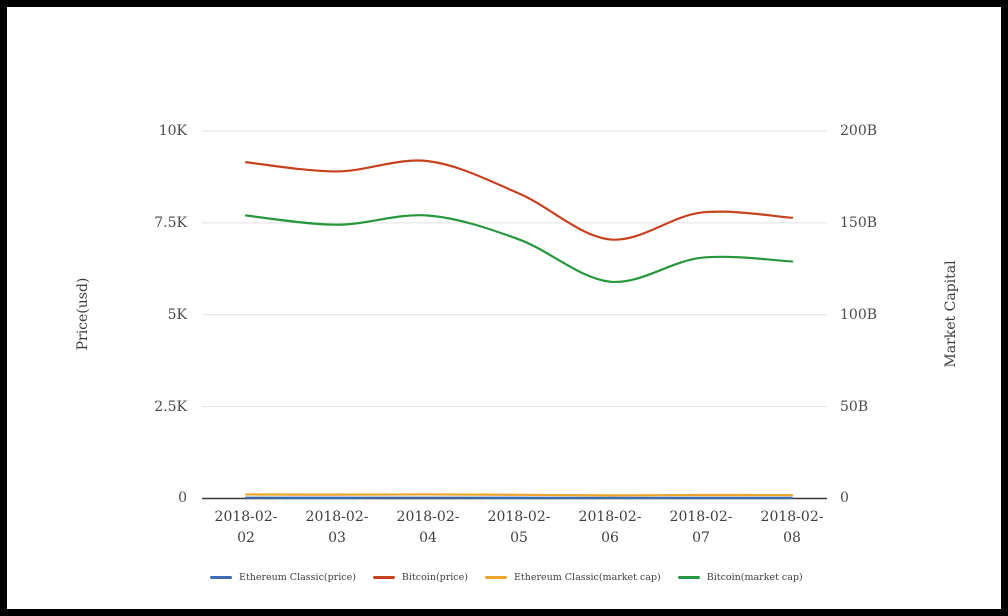 The height and width of the screenshot is (616, 1008). What do you see at coordinates (519, 248) in the screenshot?
I see `series-line-bitcoin-market-cap` at bounding box center [519, 248].